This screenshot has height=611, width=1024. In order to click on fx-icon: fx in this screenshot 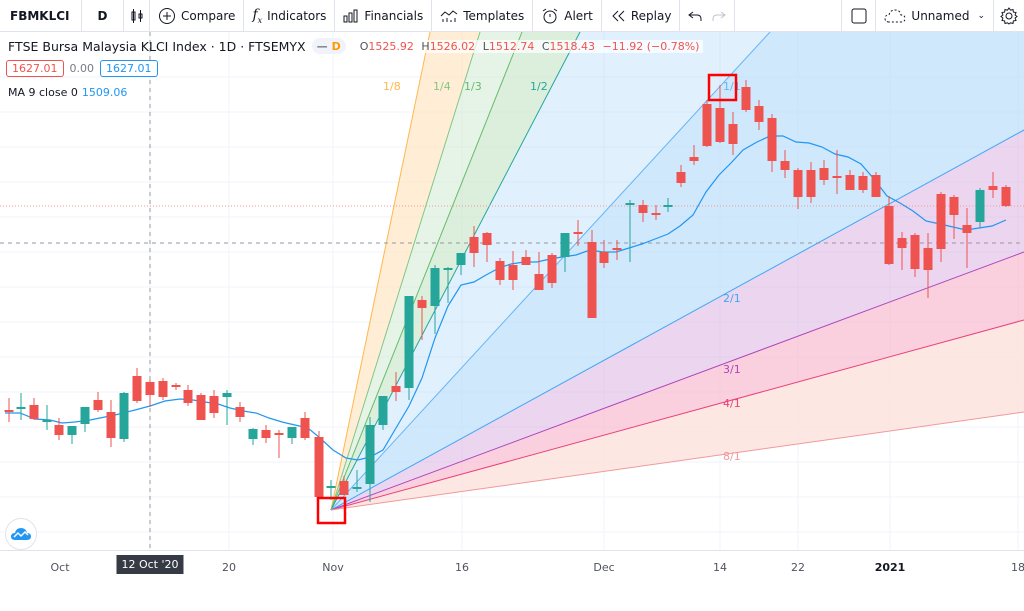, I will do `click(257, 15)`.